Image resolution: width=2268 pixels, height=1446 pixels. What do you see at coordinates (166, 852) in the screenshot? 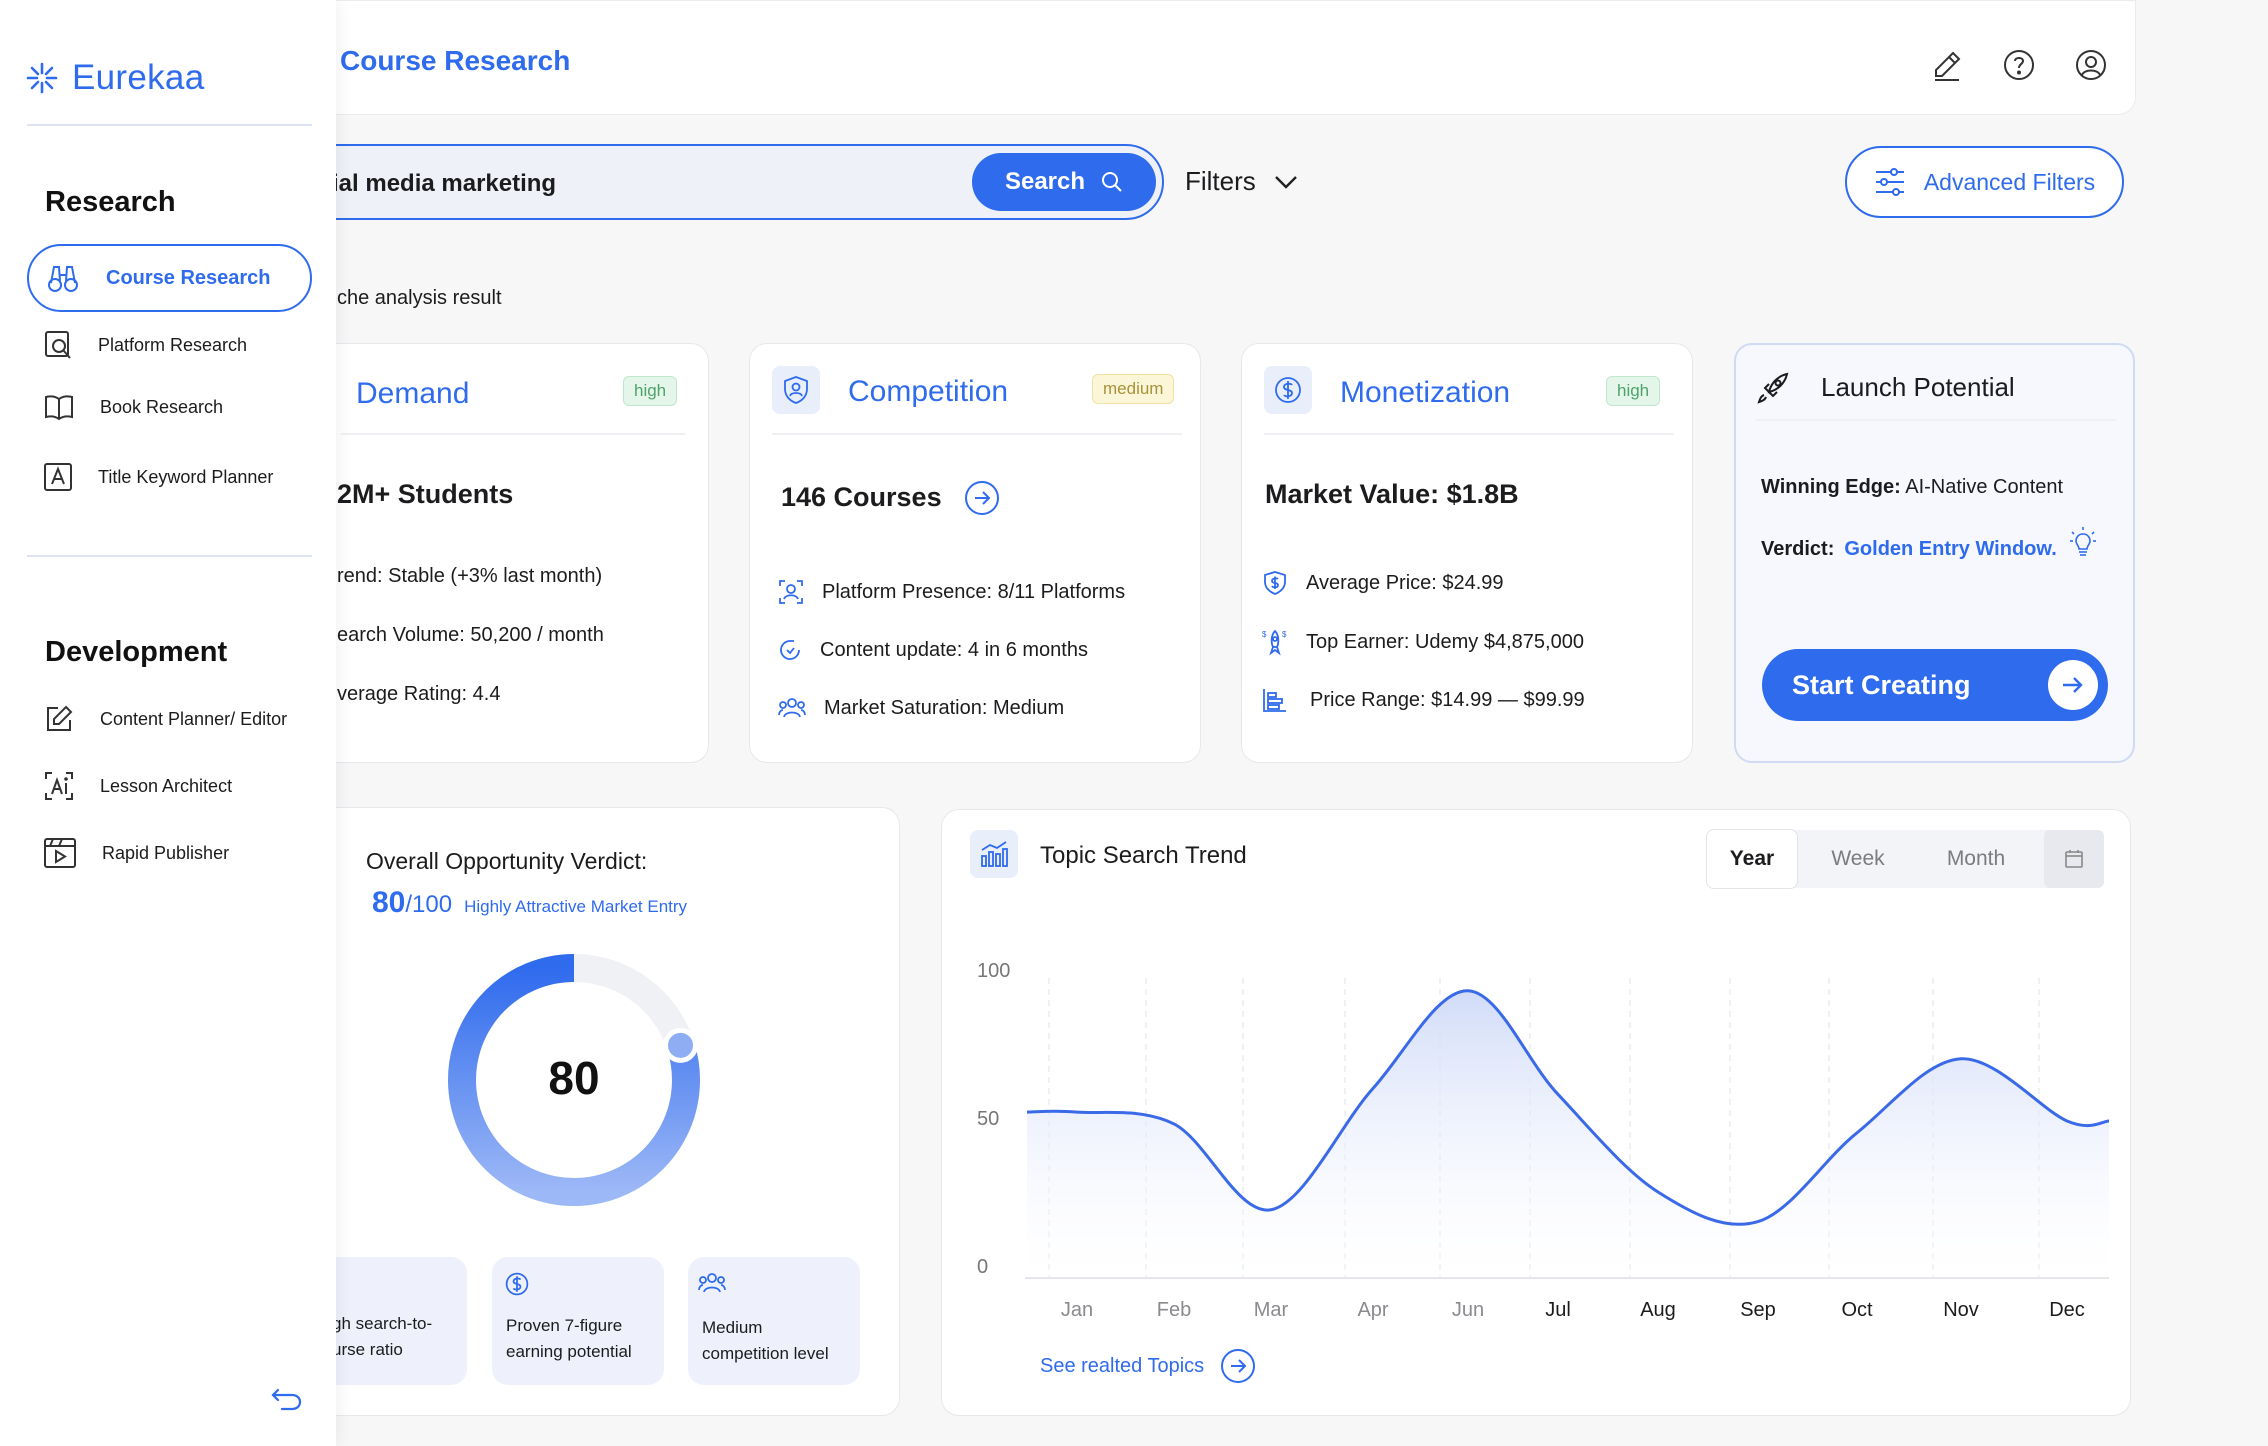
I see `sidebar-item-label: Rapid Publisher` at bounding box center [166, 852].